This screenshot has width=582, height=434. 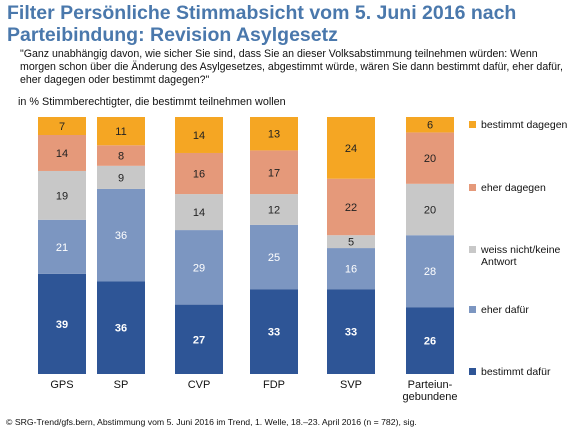 I want to click on data-label: 6, so click(x=430, y=126).